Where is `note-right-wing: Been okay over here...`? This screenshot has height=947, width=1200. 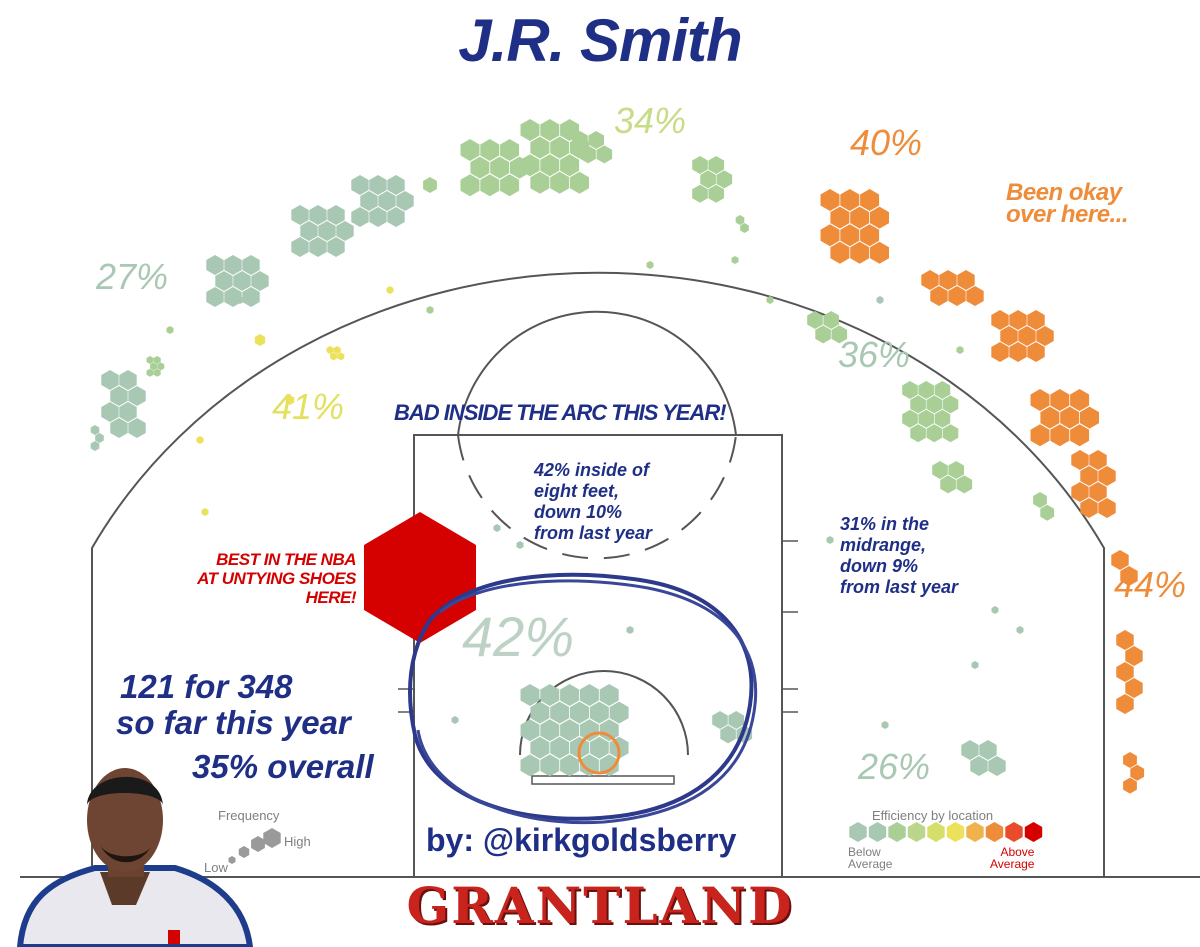 note-right-wing: Been okay over here... is located at coordinates (1067, 203).